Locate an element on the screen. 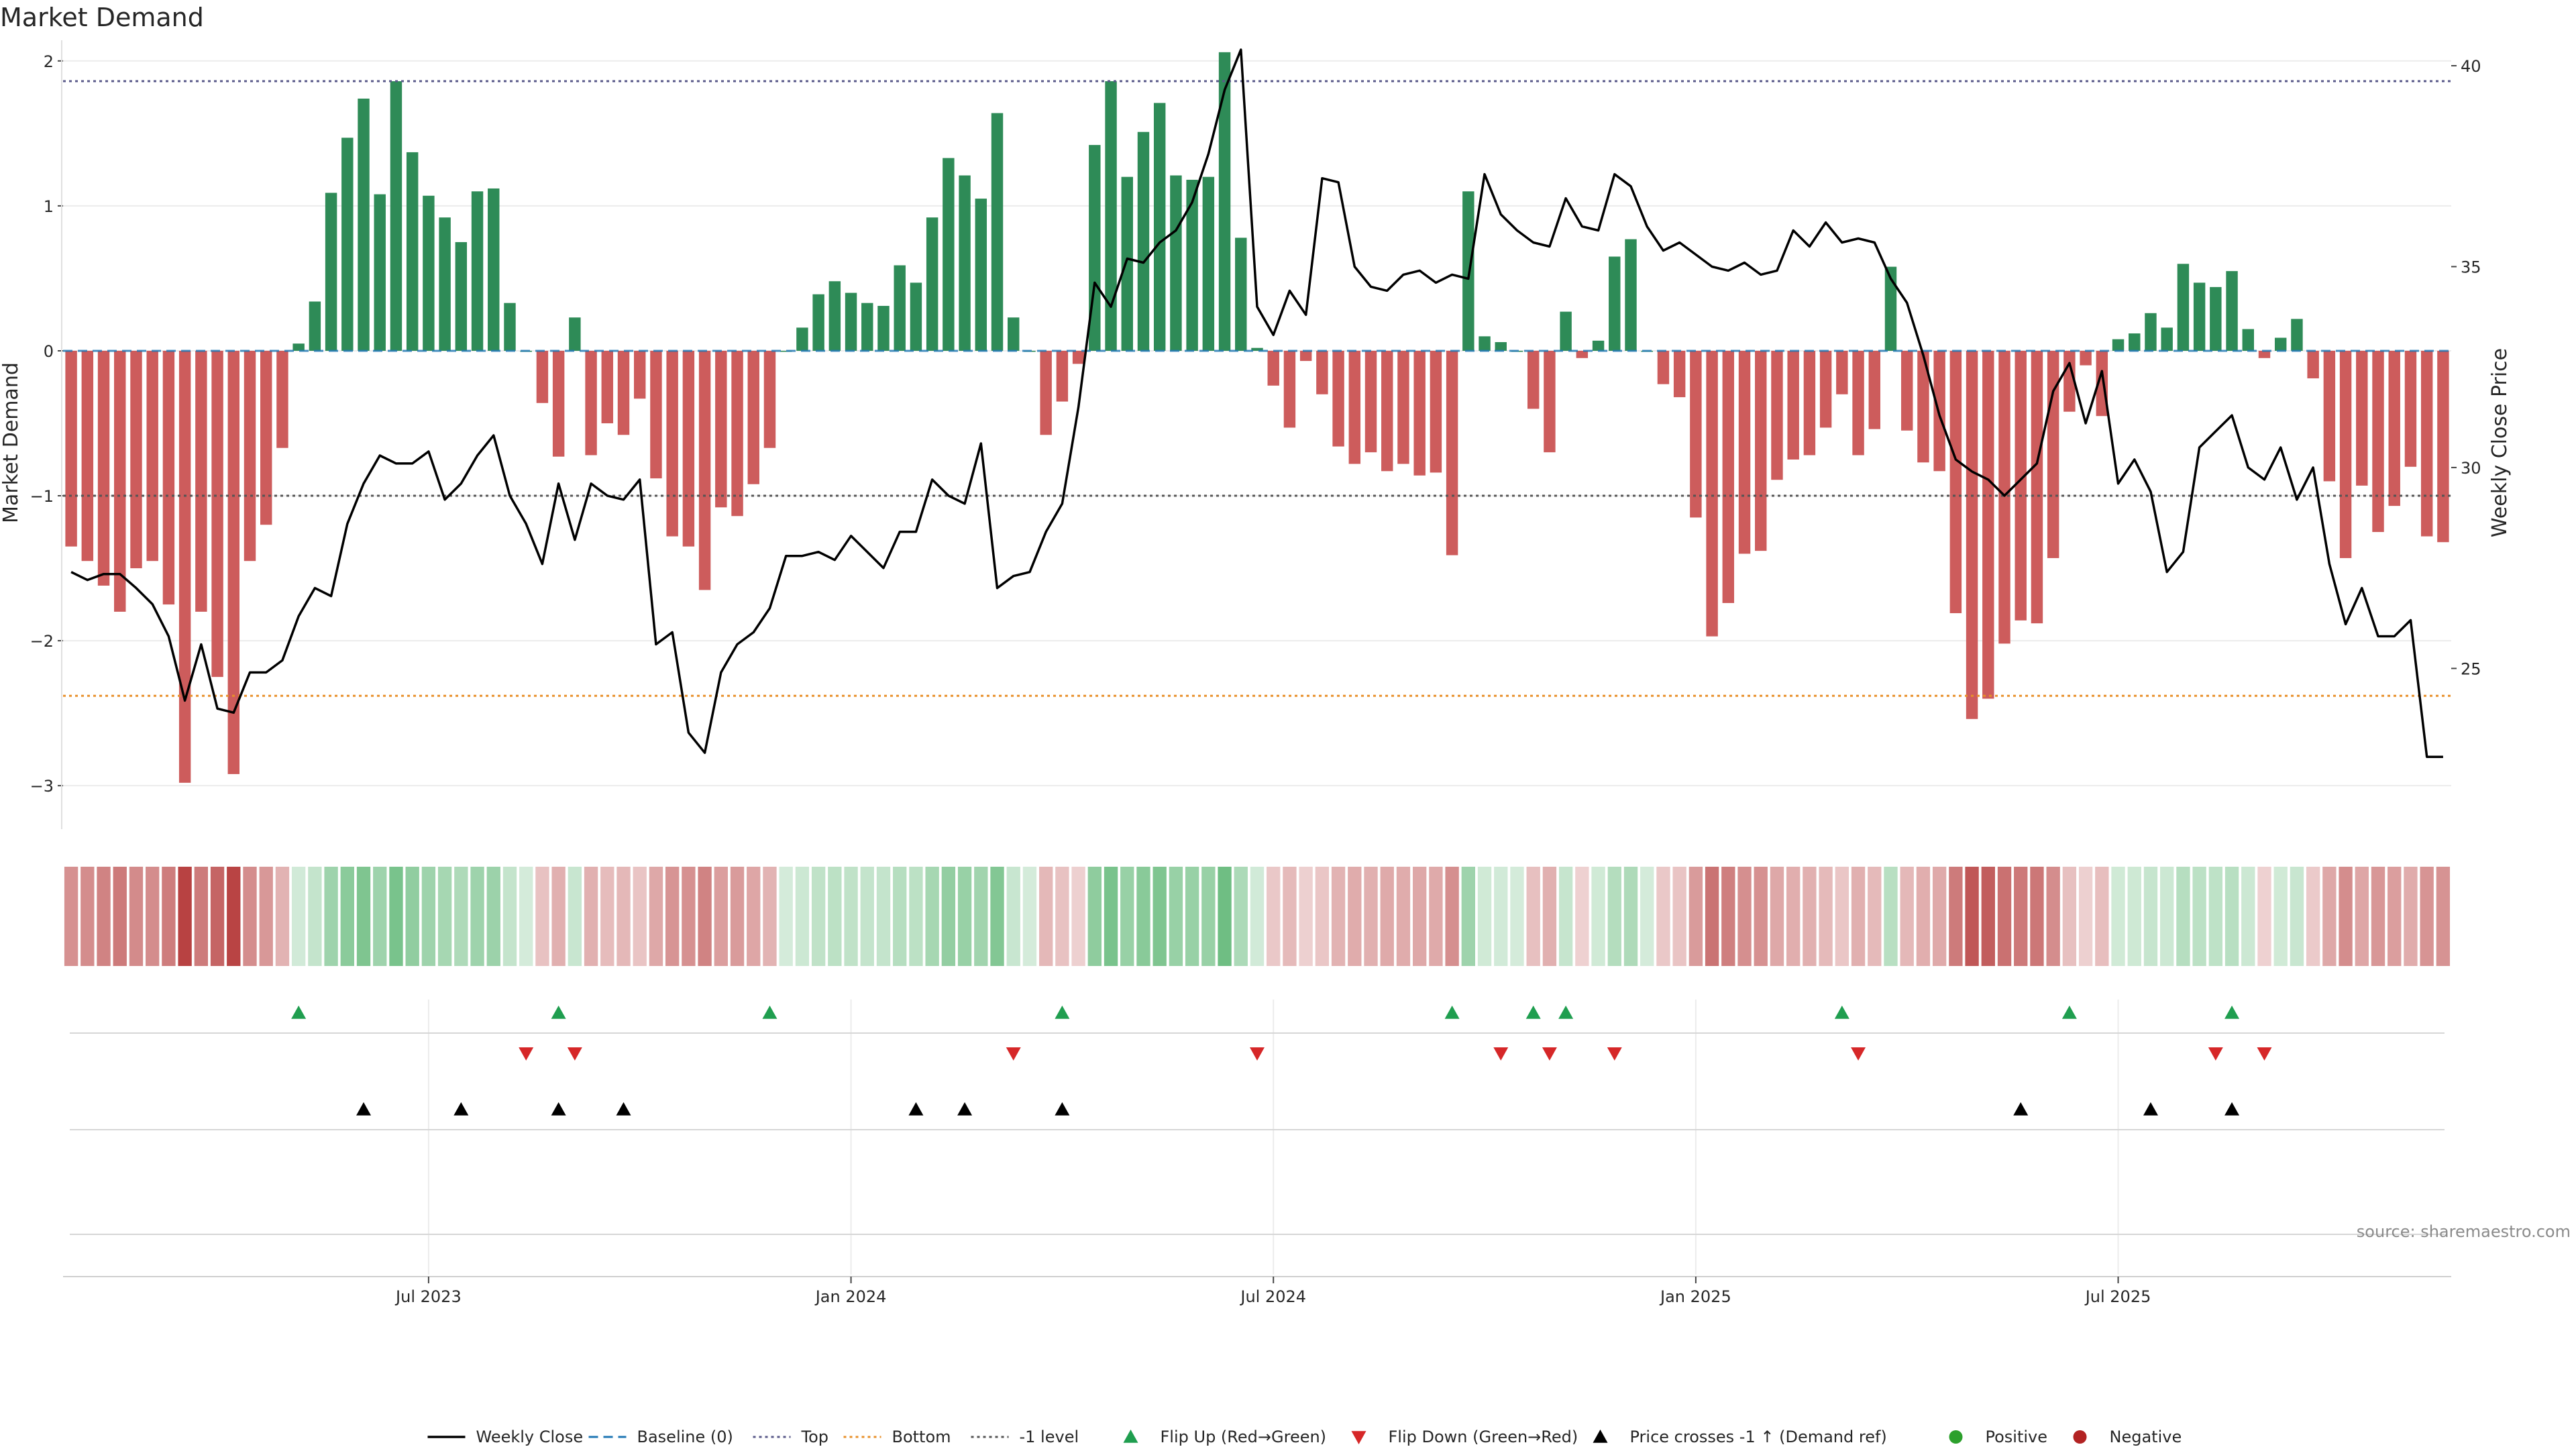  y-tick-label-left: 1 is located at coordinates (49, 206).